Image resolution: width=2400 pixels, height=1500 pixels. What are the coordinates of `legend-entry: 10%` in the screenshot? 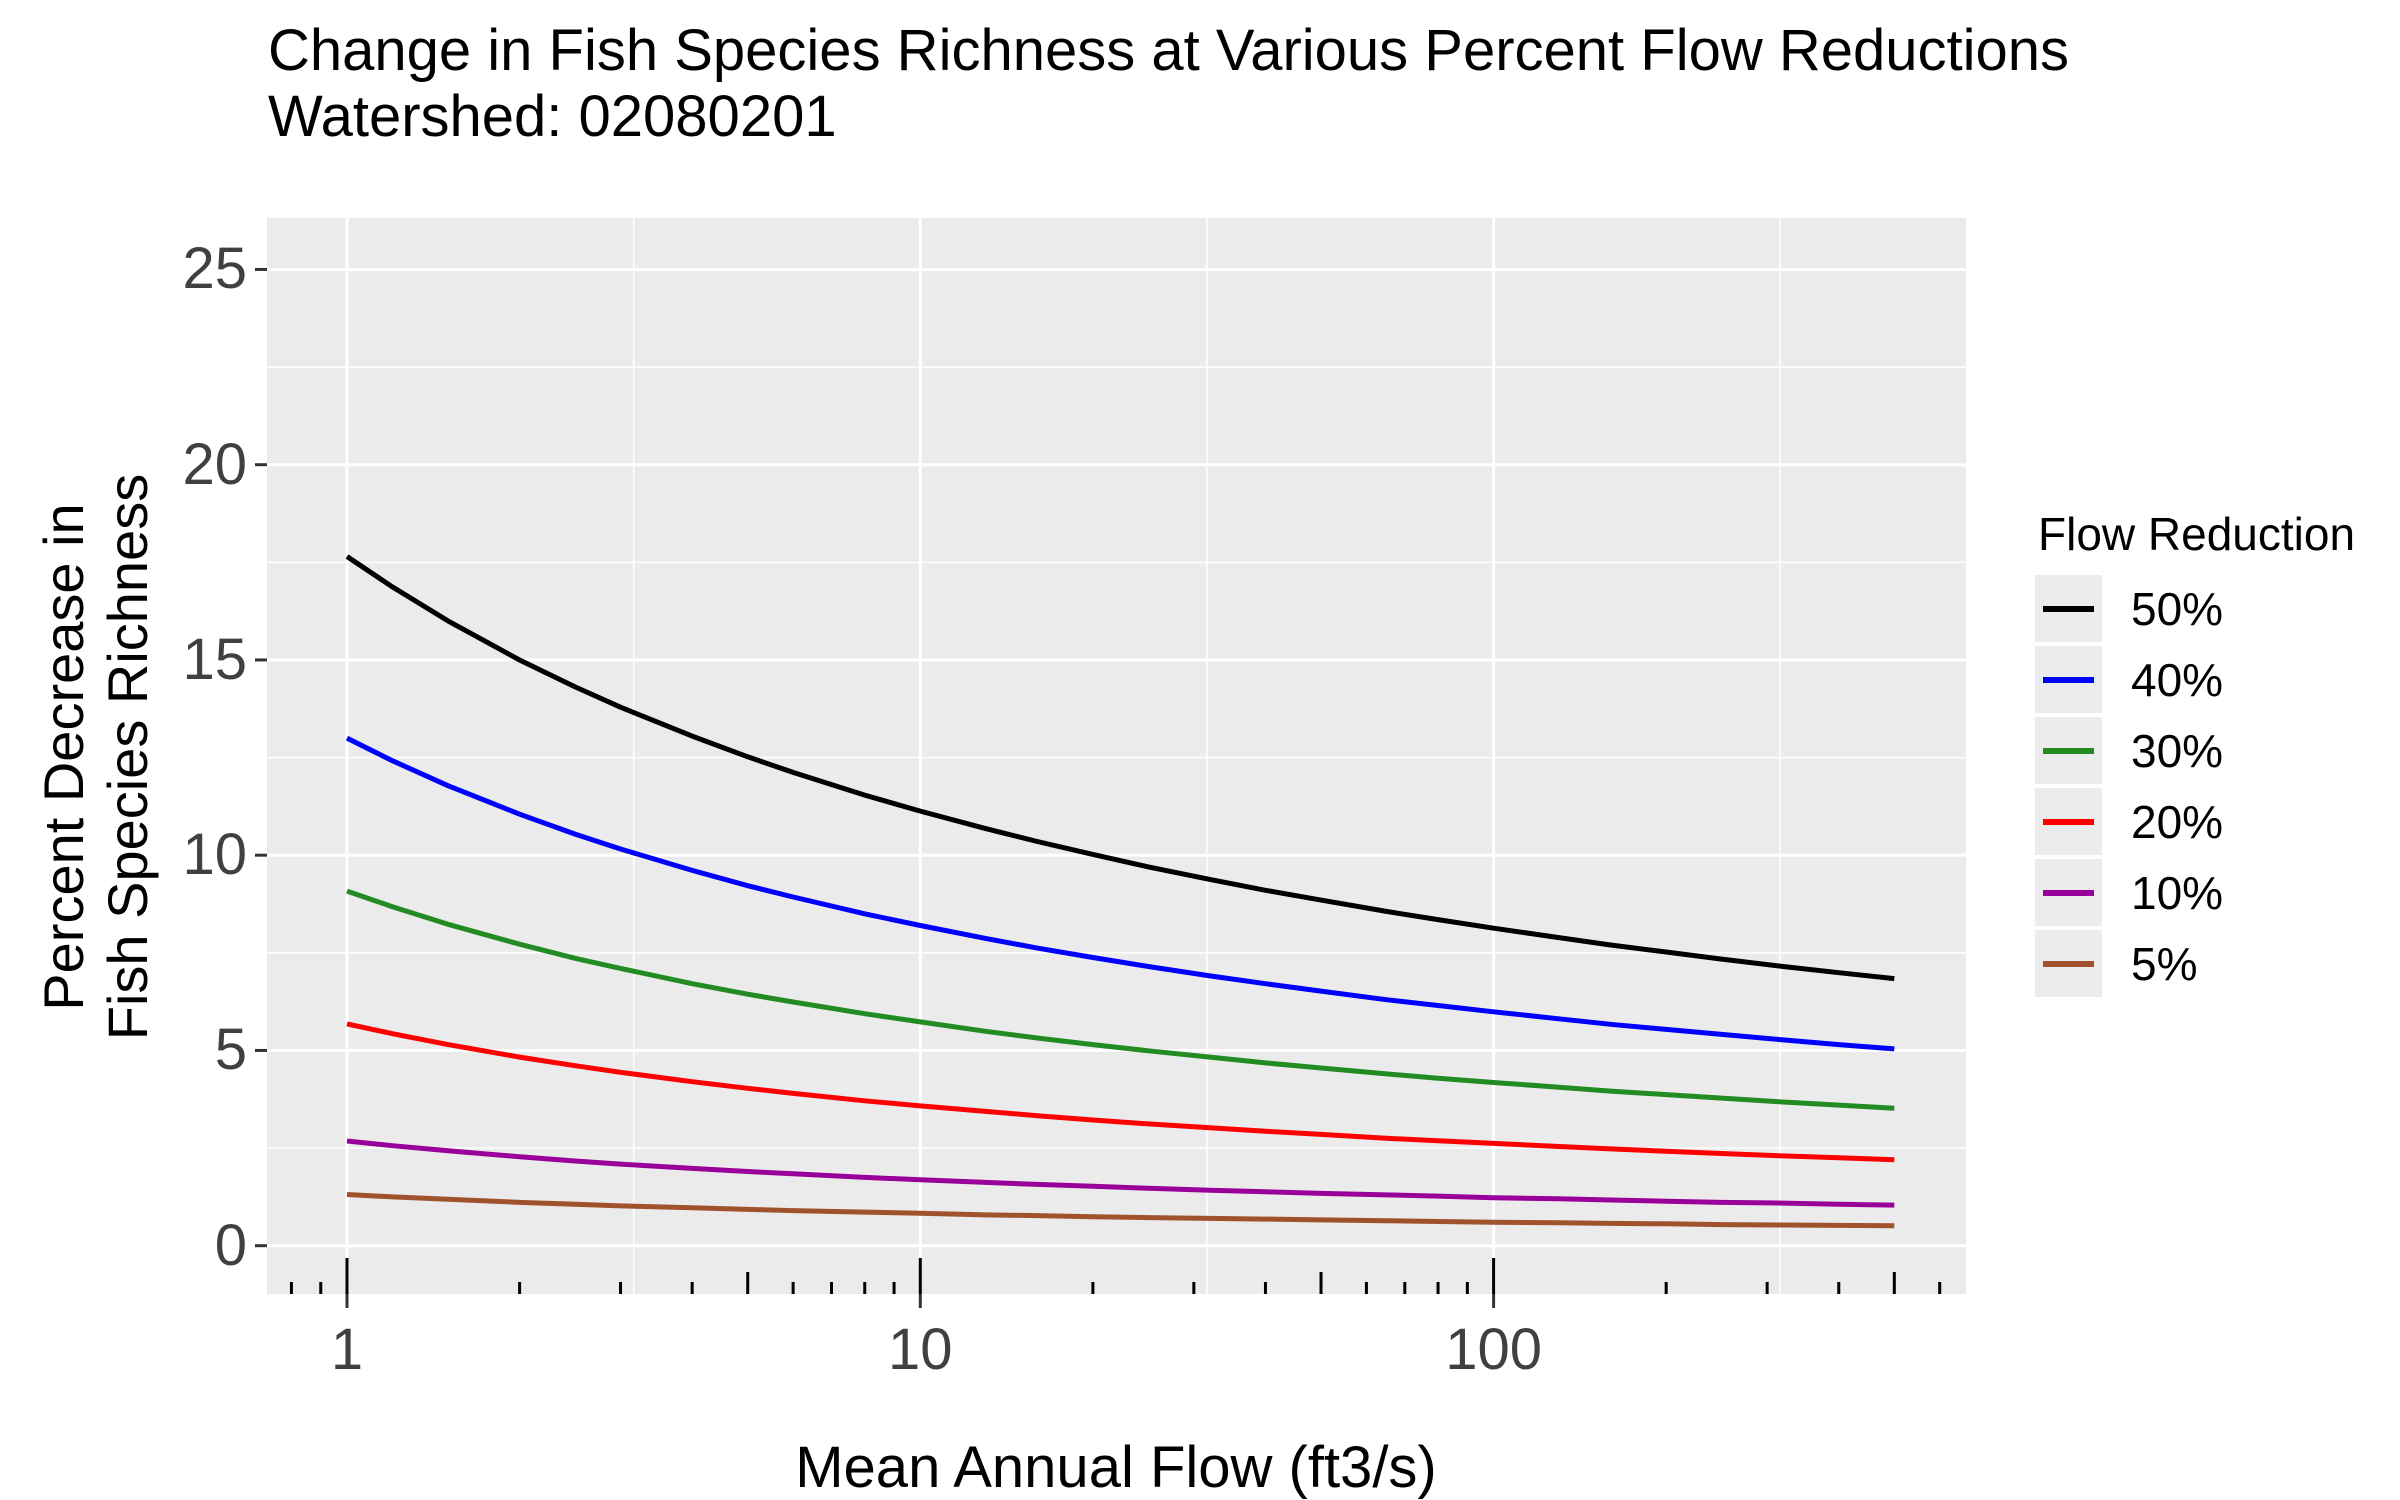 It's located at (2195, 892).